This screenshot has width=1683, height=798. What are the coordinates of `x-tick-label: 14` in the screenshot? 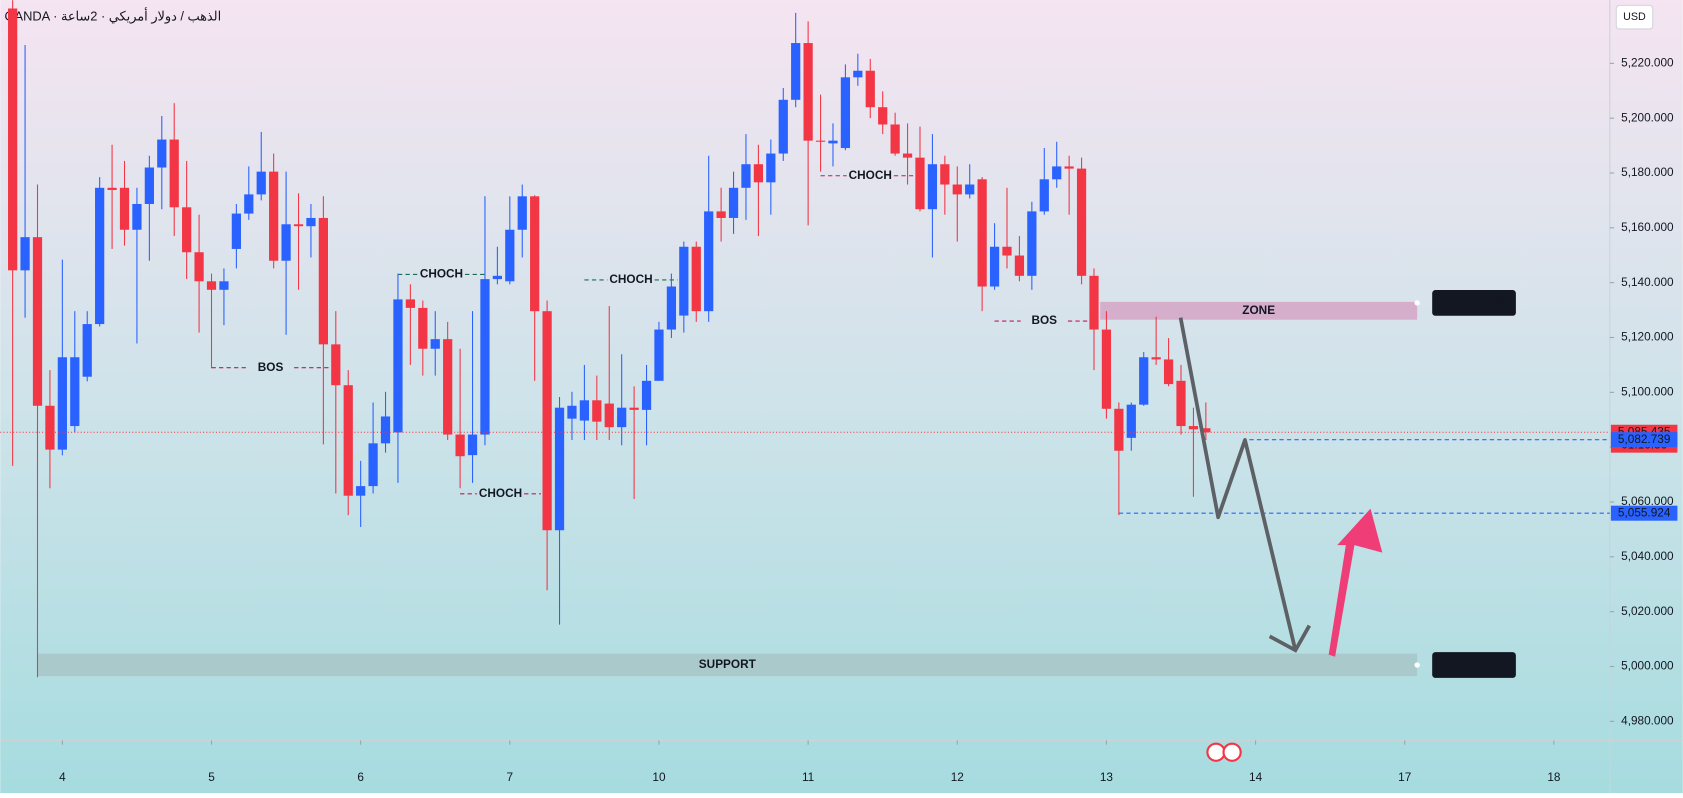 It's located at (1256, 777).